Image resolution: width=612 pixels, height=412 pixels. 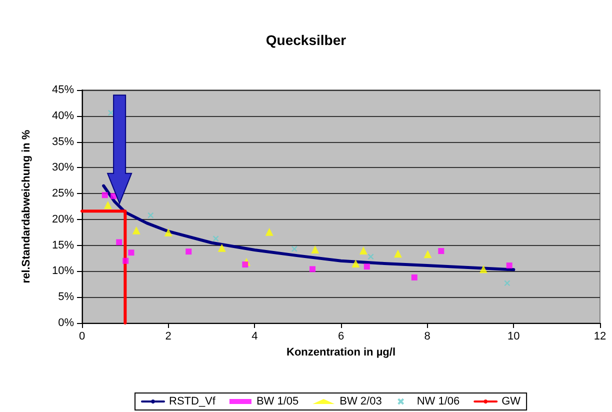 I want to click on y-tick-label: 40%, so click(x=63, y=116).